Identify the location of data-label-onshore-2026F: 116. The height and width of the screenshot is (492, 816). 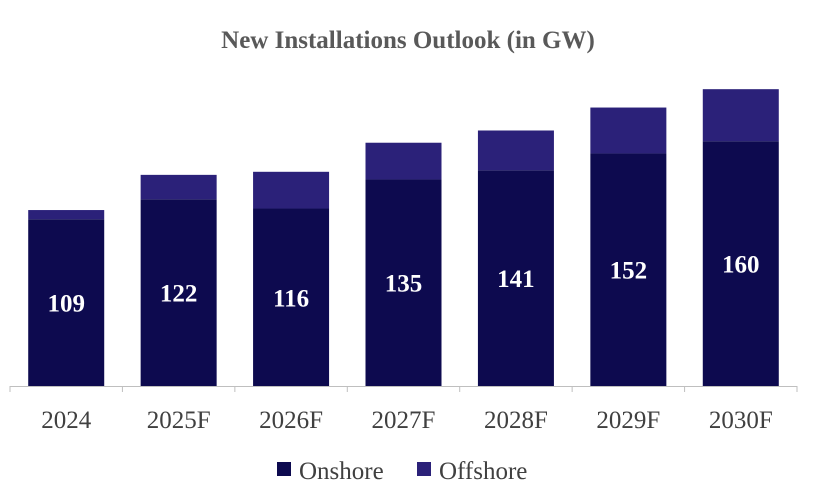
(291, 298).